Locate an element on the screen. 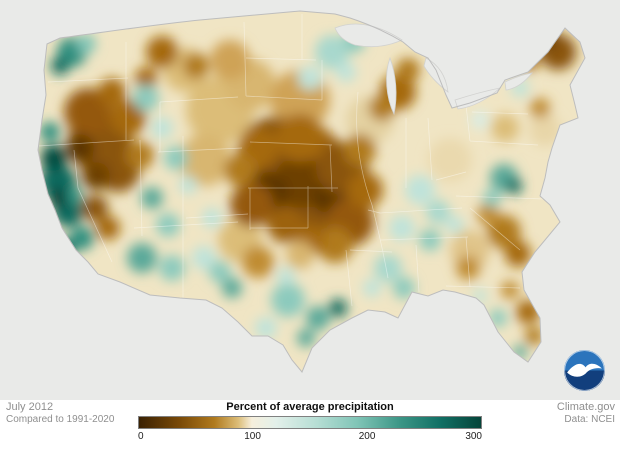 The height and width of the screenshot is (450, 620). noaa-logo-ring is located at coordinates (584, 370).